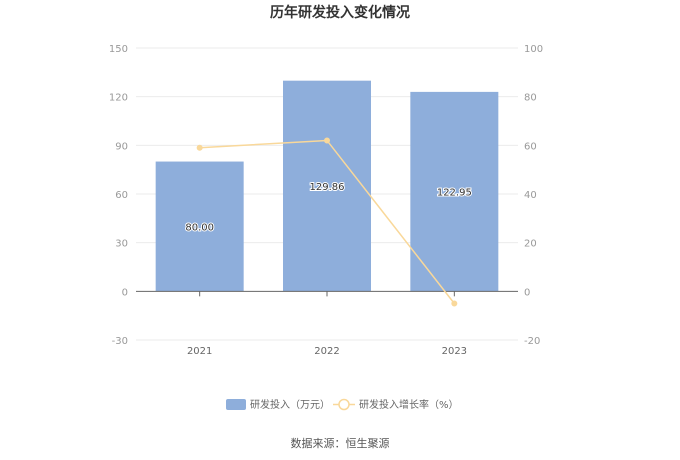  Describe the element at coordinates (454, 351) in the screenshot. I see `x-tick-label: 2023` at that location.